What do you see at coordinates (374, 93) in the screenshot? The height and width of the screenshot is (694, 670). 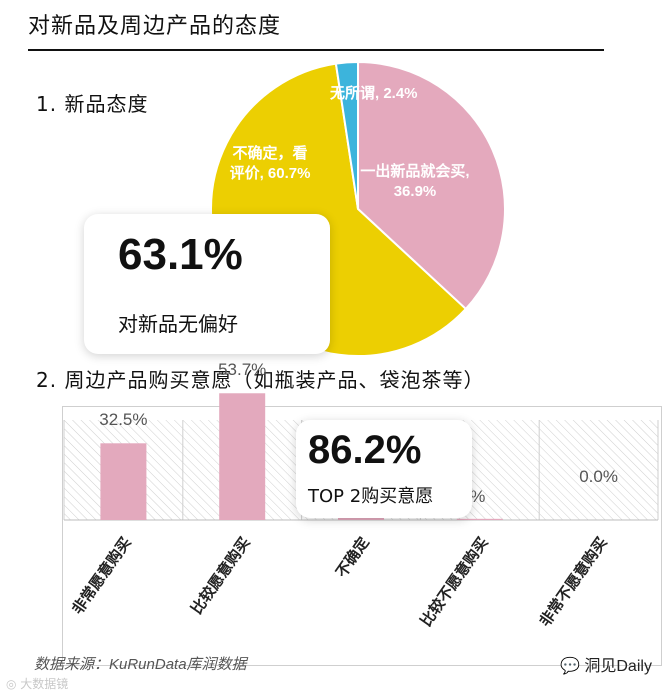 I see `pie-label-indifferent: 无所谓, 2.4%` at bounding box center [374, 93].